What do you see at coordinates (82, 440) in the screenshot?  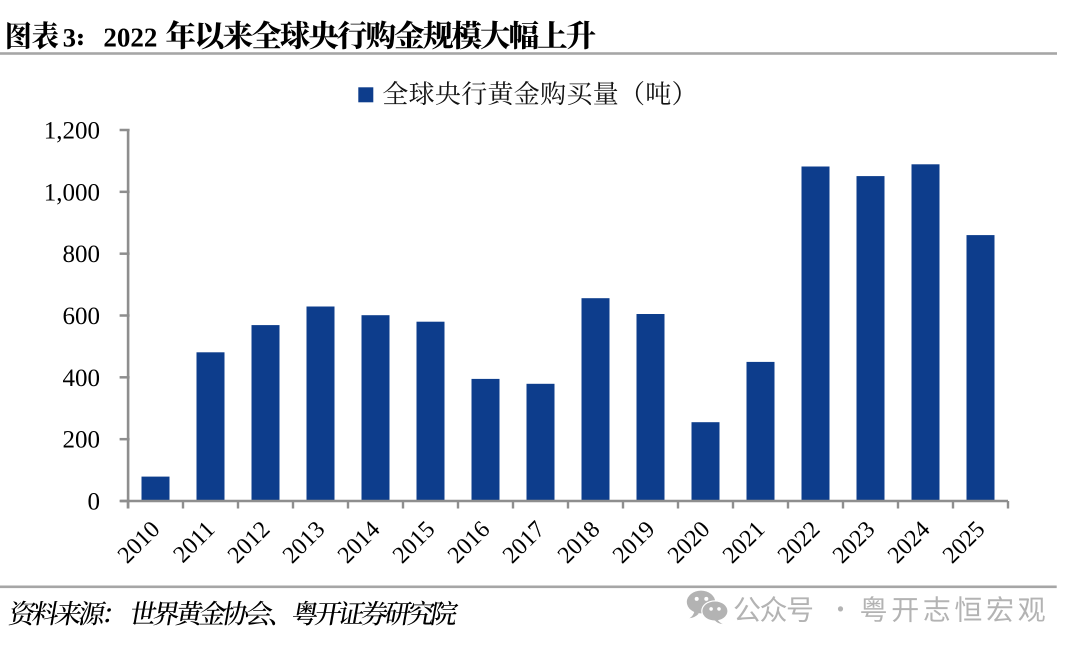 I see `svg-text: 200` at bounding box center [82, 440].